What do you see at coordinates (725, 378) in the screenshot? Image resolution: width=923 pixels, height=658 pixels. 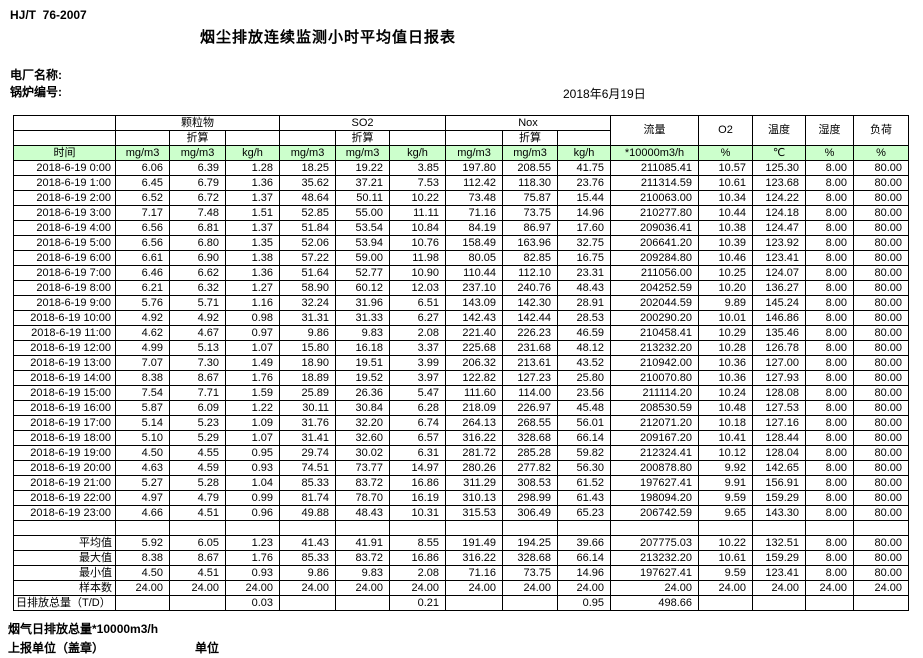 I see `value-cell: 10.36` at bounding box center [725, 378].